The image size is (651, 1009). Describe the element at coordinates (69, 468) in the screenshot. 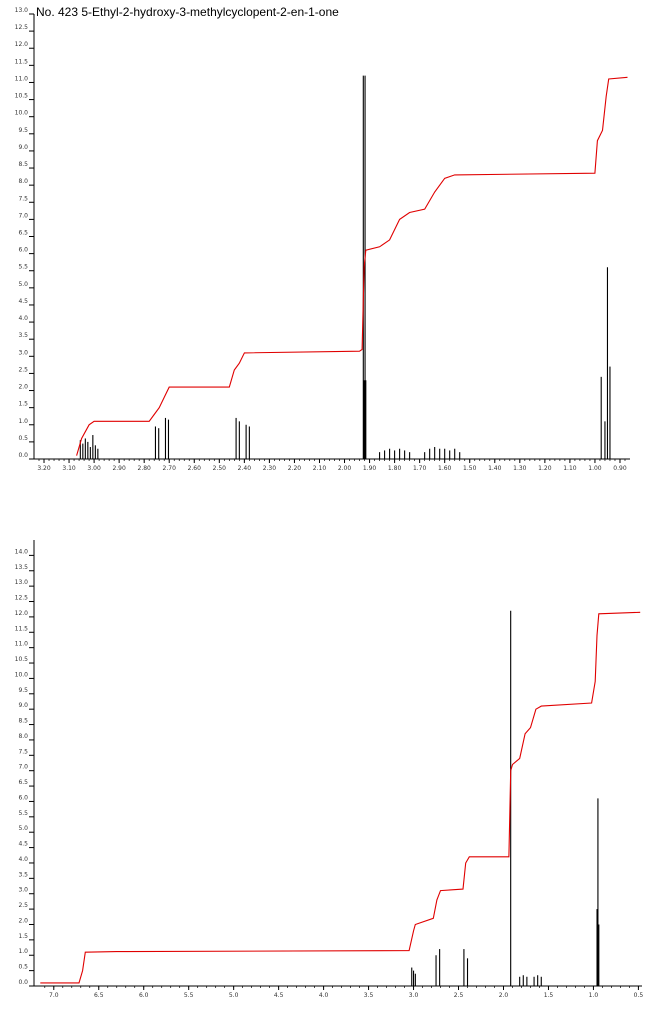

I see `x-tick-label: 3.10` at that location.